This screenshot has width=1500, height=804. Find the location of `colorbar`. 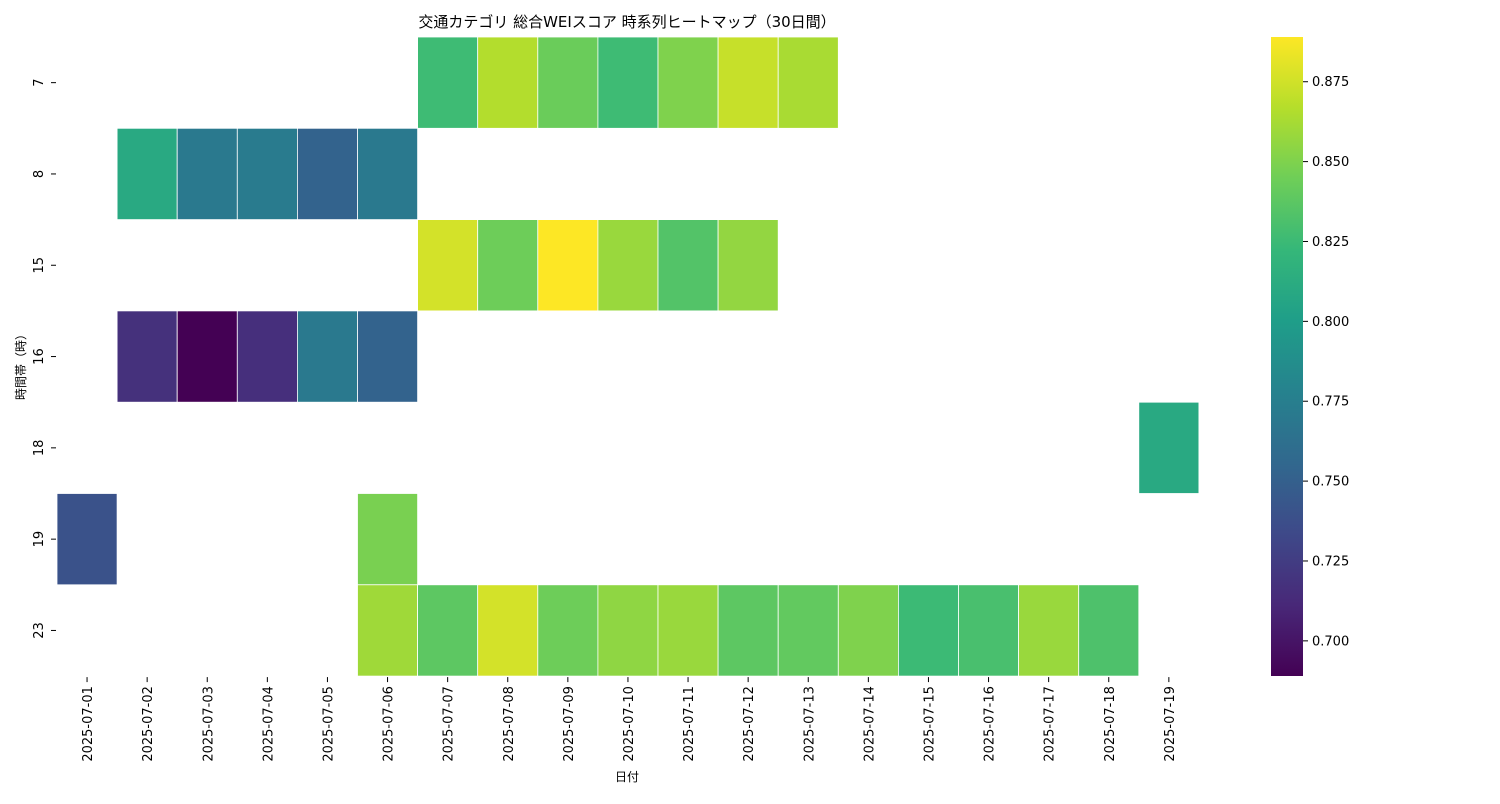

colorbar is located at coordinates (1287, 356).